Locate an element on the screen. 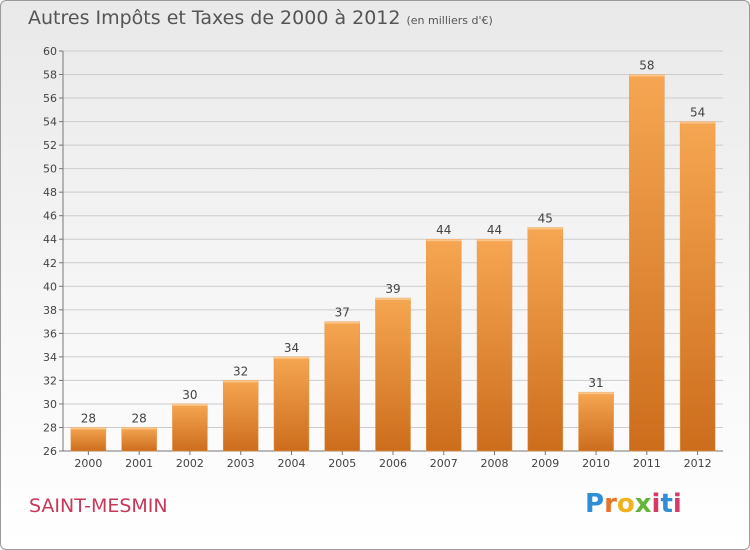  data-label: 37 is located at coordinates (342, 313).